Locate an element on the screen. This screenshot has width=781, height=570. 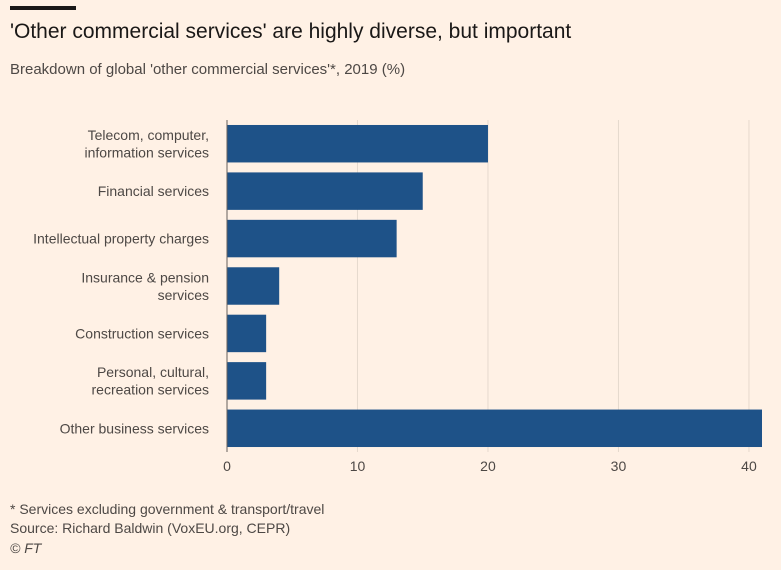
category-label-line: Financial services is located at coordinates (153, 191).